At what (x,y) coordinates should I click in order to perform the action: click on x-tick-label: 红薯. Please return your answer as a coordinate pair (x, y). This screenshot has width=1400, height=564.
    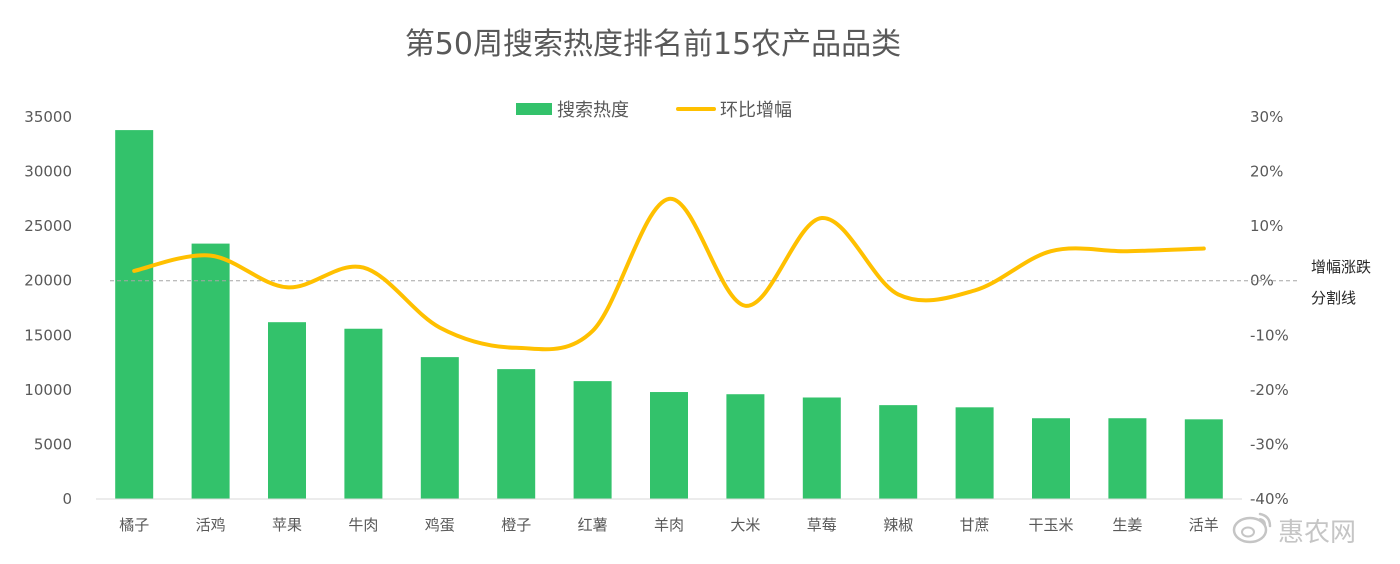
    Looking at the image, I should click on (593, 525).